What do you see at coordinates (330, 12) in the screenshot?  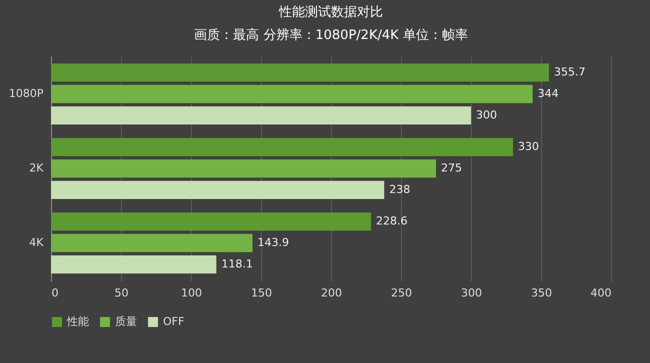 I see `chart-title: 性能测试数据对比` at bounding box center [330, 12].